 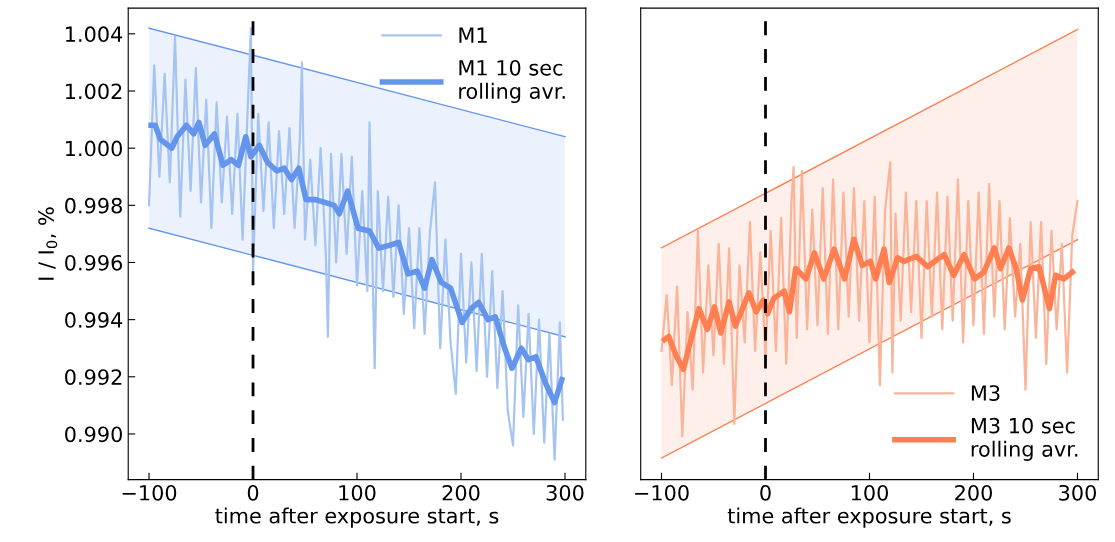 What do you see at coordinates (94, 34) in the screenshot?
I see `y-tick-label: 1.004` at bounding box center [94, 34].